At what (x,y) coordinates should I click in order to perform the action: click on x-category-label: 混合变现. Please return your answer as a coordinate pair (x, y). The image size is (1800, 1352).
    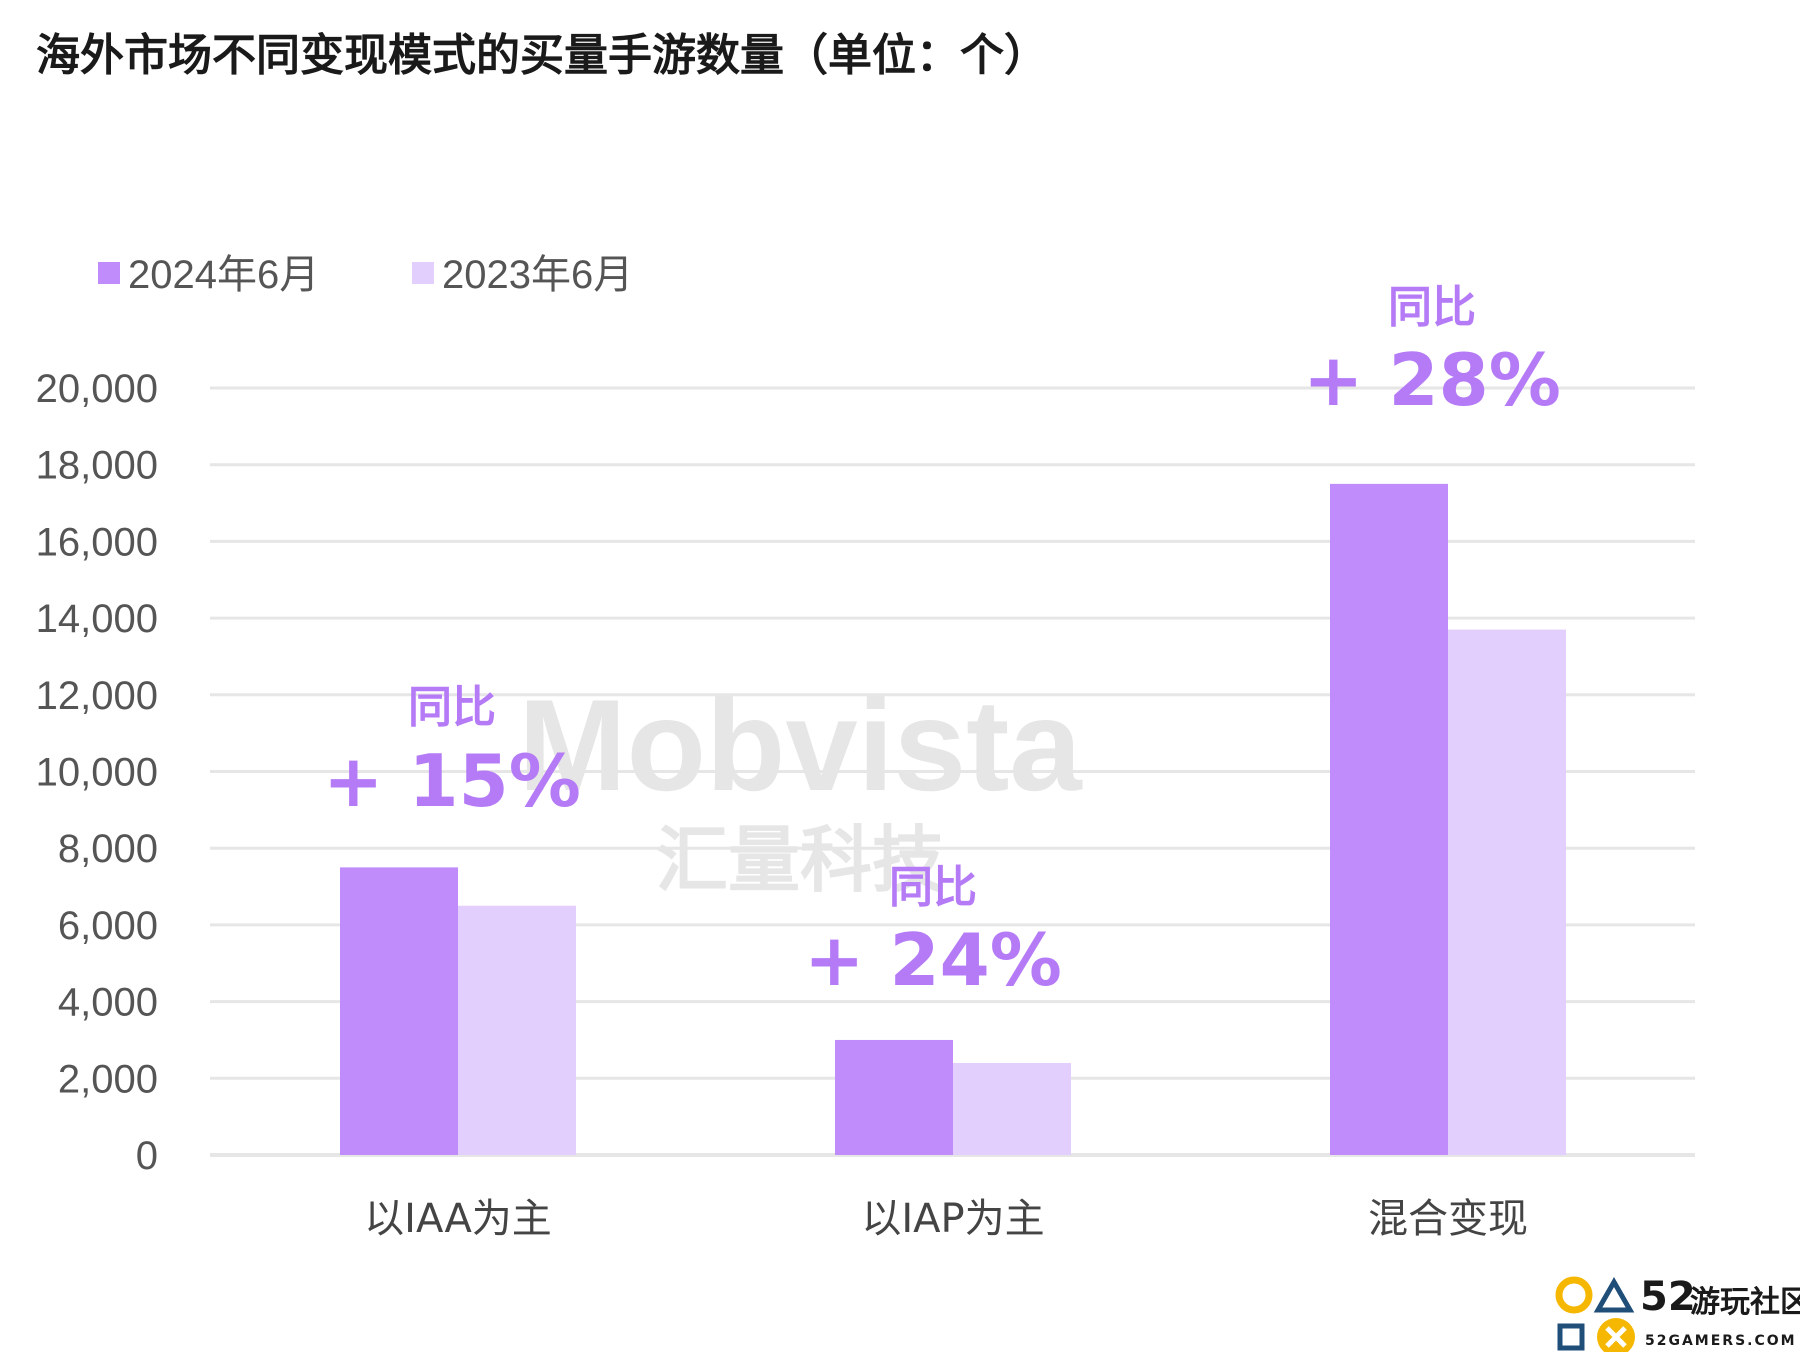
    Looking at the image, I should click on (1448, 1219).